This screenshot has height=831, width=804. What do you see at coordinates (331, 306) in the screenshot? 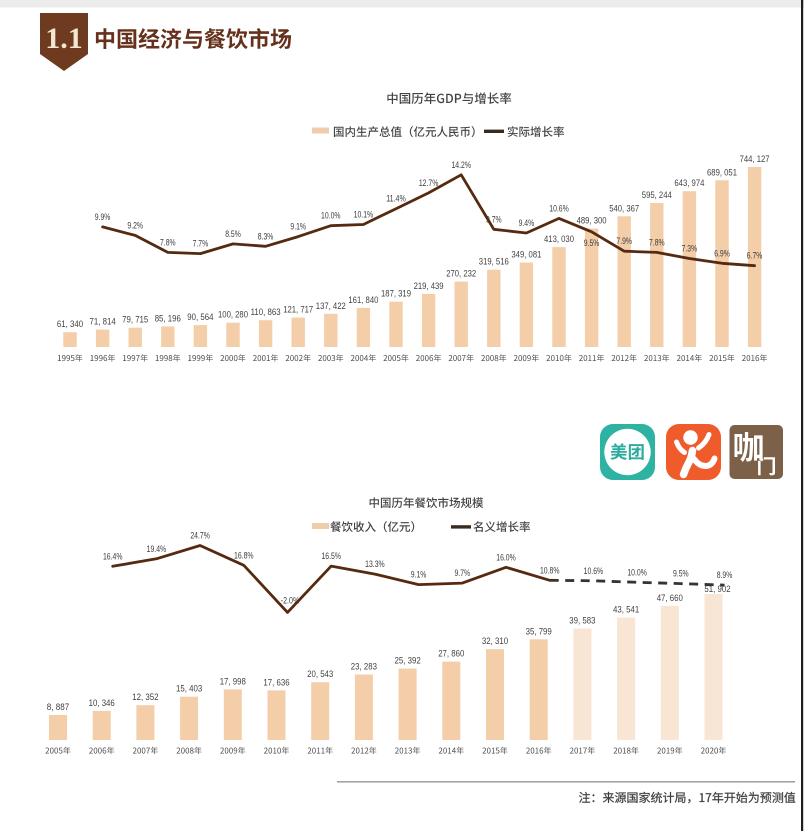
I see `svg-text: 137, 422` at bounding box center [331, 306].